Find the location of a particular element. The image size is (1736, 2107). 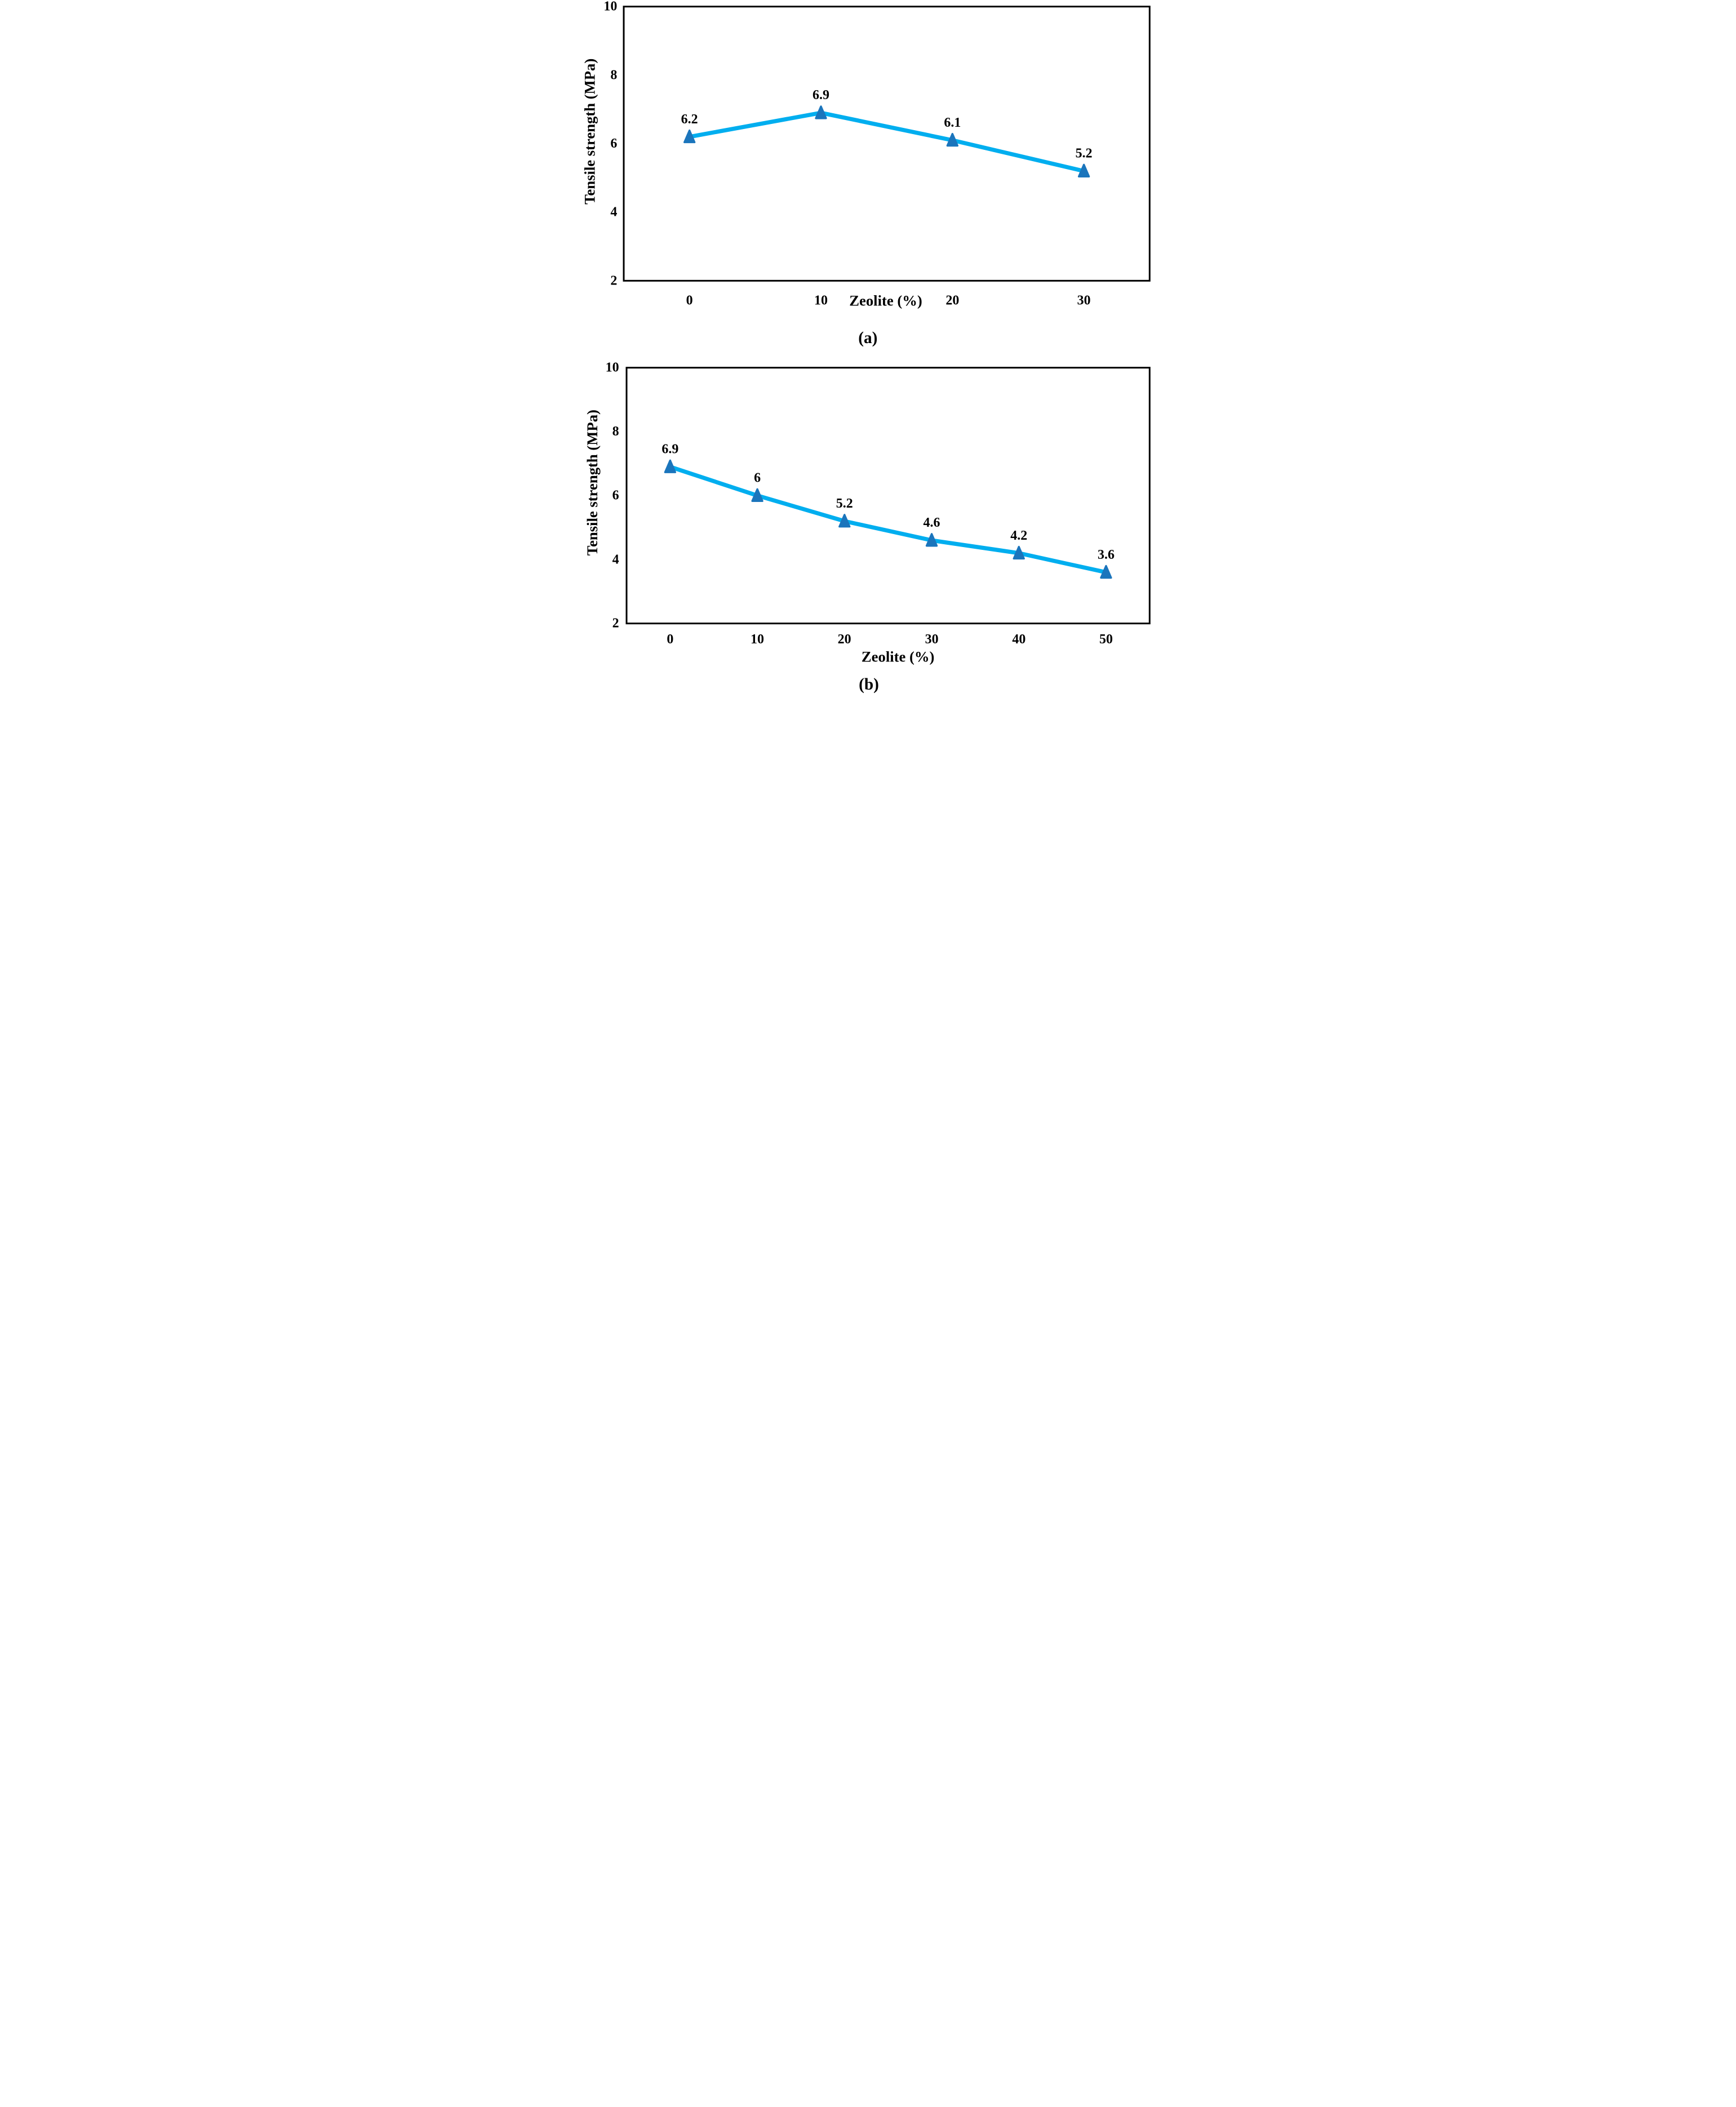

data-point-label: 6.1 is located at coordinates (952, 122).